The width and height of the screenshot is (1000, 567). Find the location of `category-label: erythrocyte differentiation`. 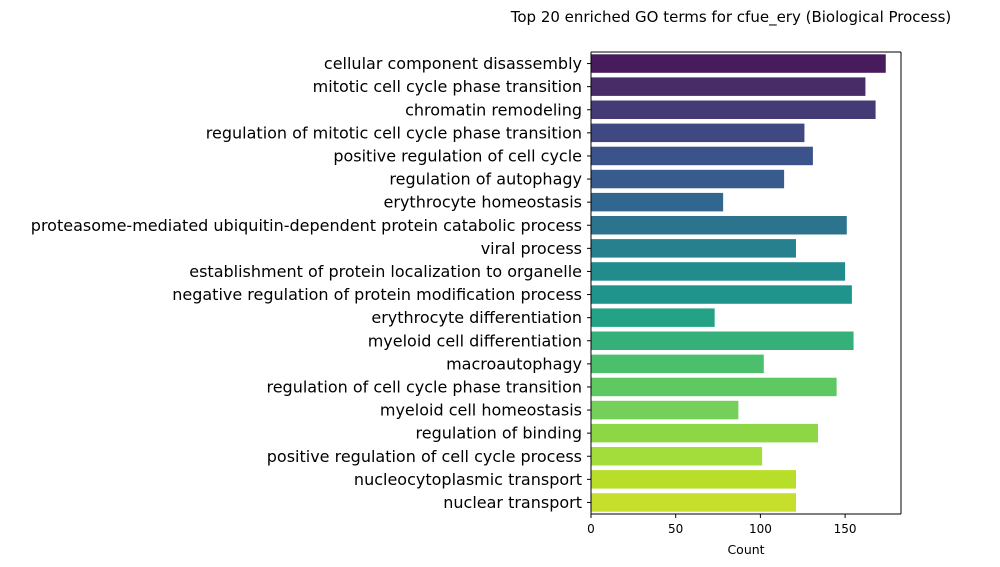

category-label: erythrocyte differentiation is located at coordinates (476, 317).